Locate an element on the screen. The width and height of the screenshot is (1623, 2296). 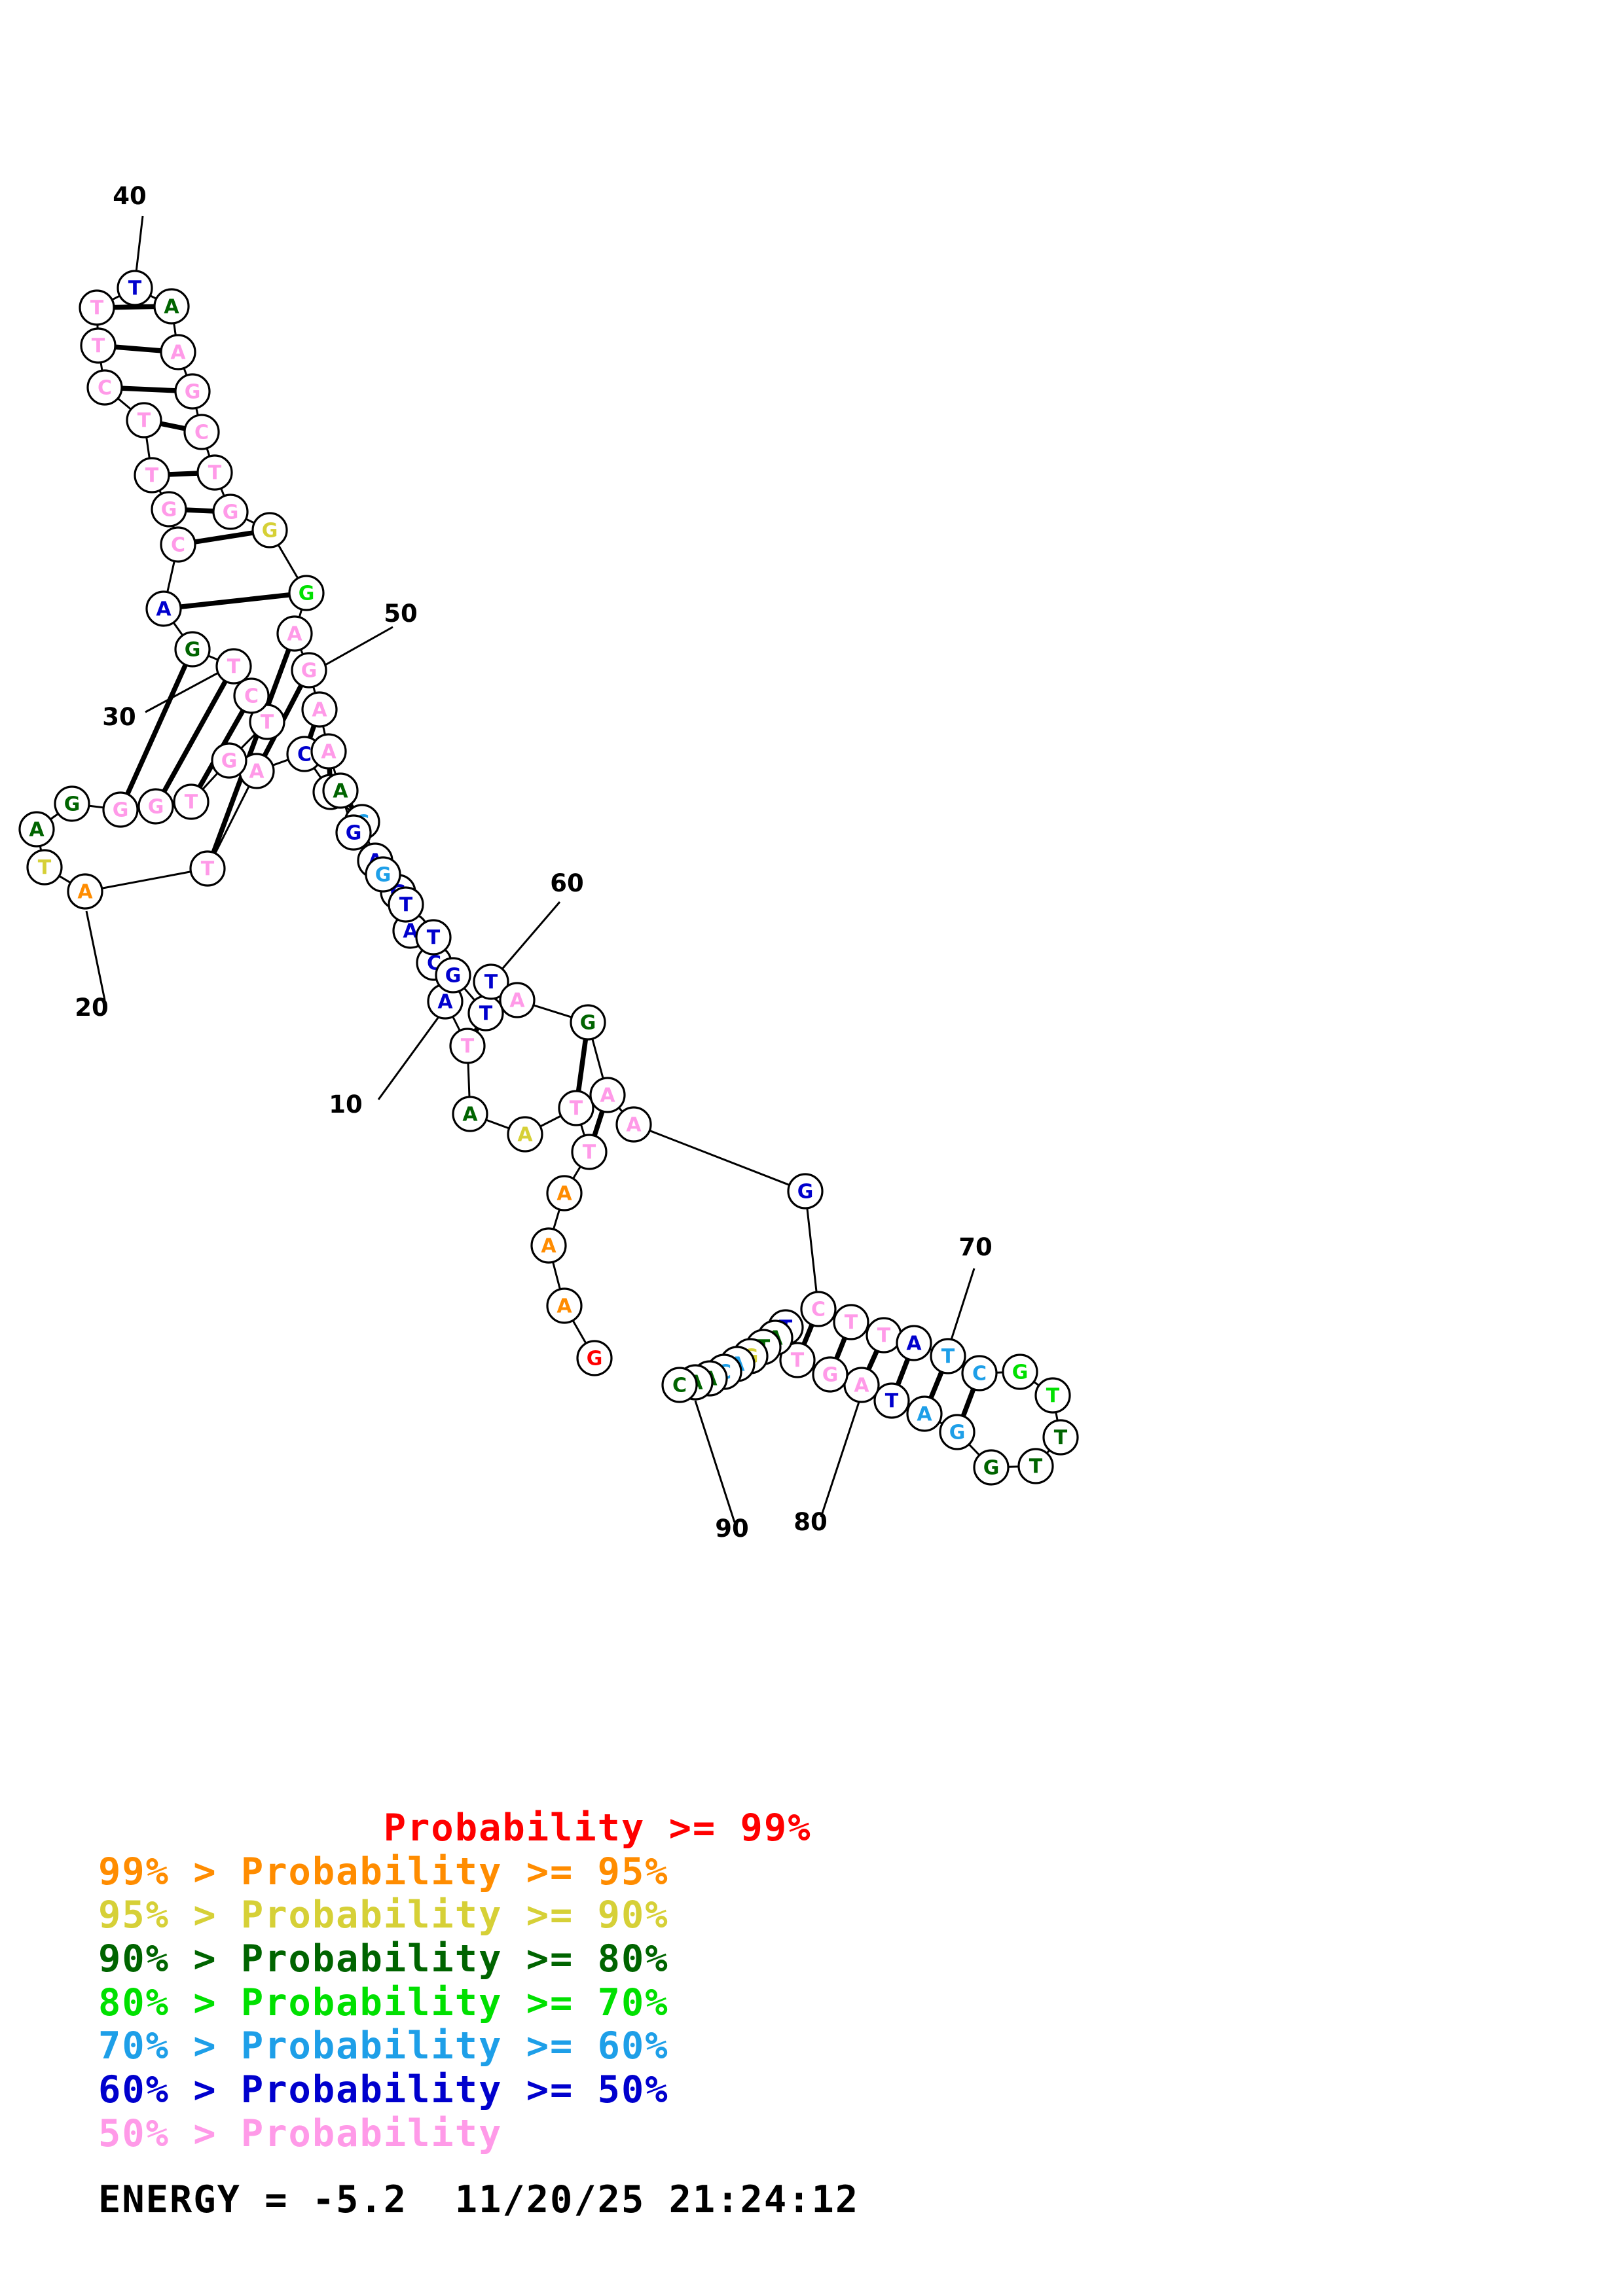
nucleotide-42: A is located at coordinates (178, 352).